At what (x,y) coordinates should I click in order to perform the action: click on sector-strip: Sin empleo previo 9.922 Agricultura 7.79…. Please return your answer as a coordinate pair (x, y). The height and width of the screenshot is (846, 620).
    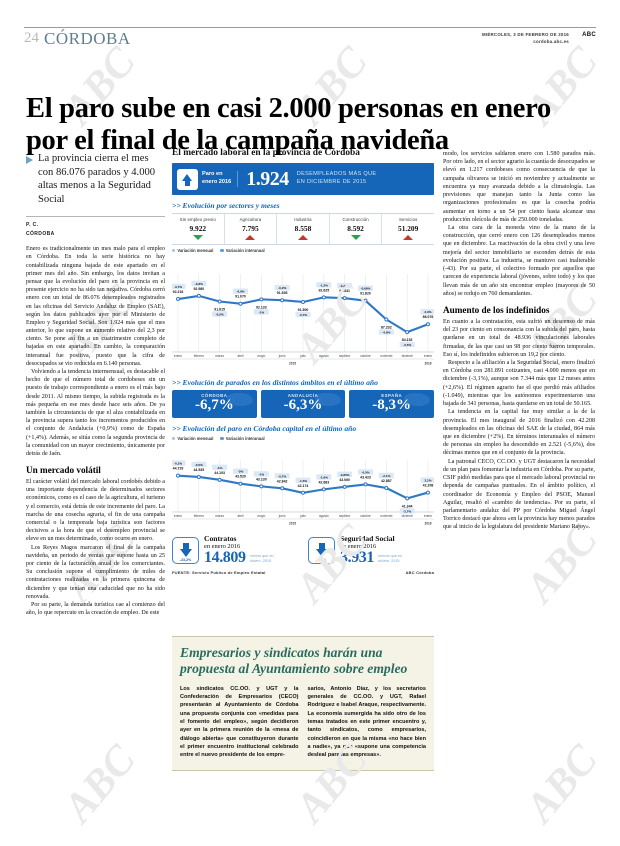
    Looking at the image, I should click on (303, 229).